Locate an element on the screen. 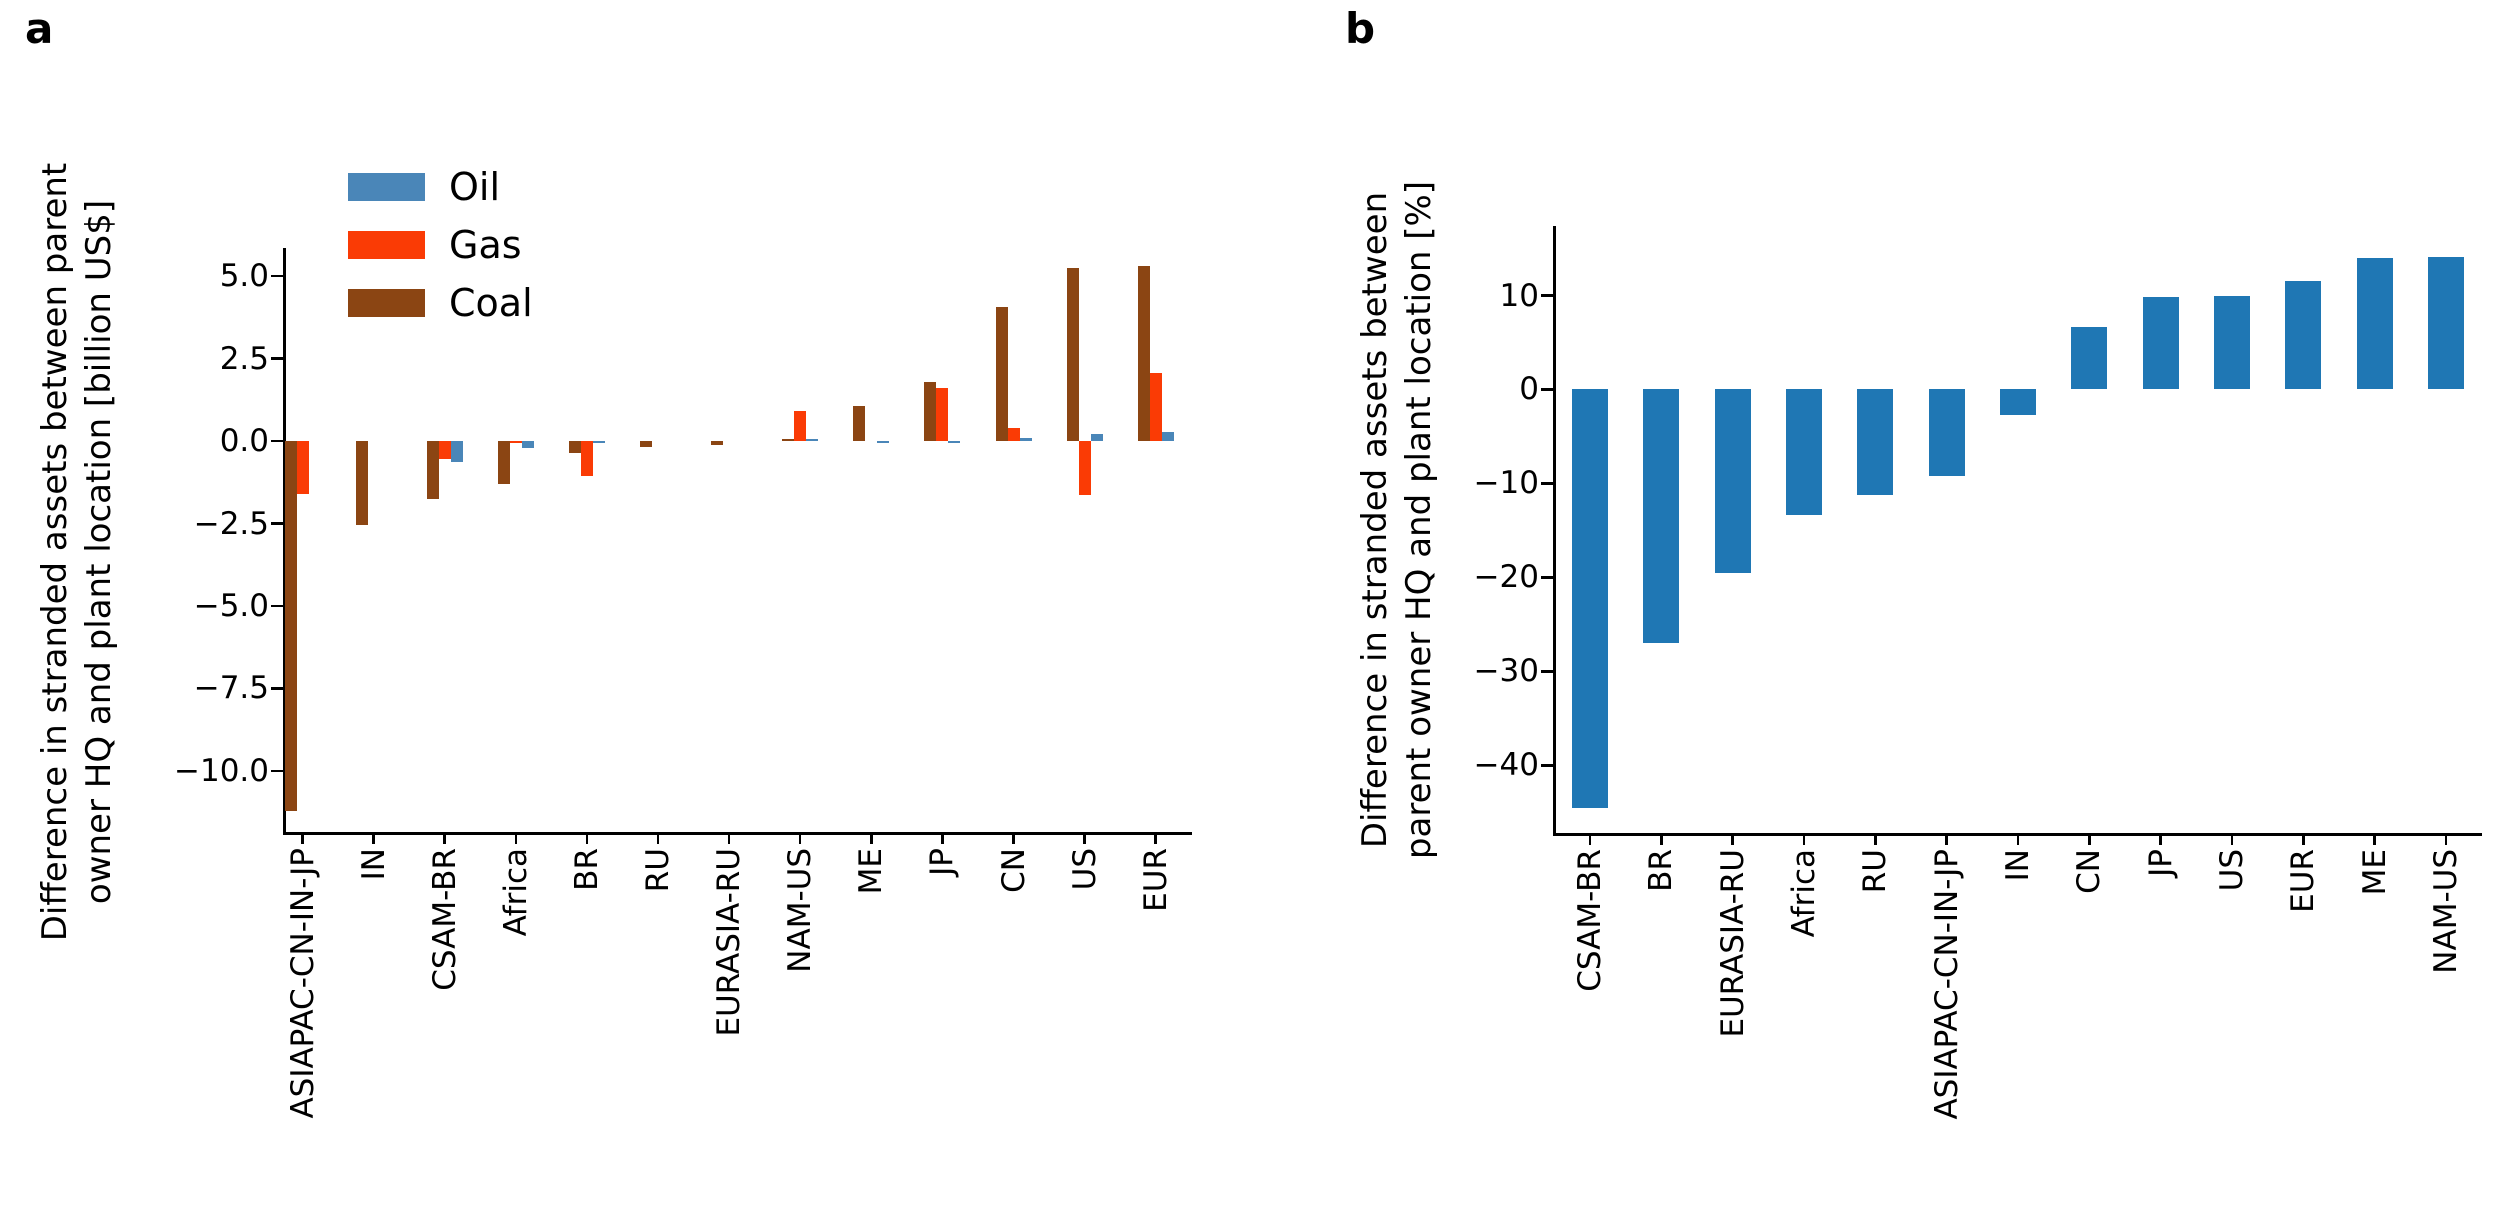 The width and height of the screenshot is (2497, 1207). bar-coal-ru is located at coordinates (646, 444).